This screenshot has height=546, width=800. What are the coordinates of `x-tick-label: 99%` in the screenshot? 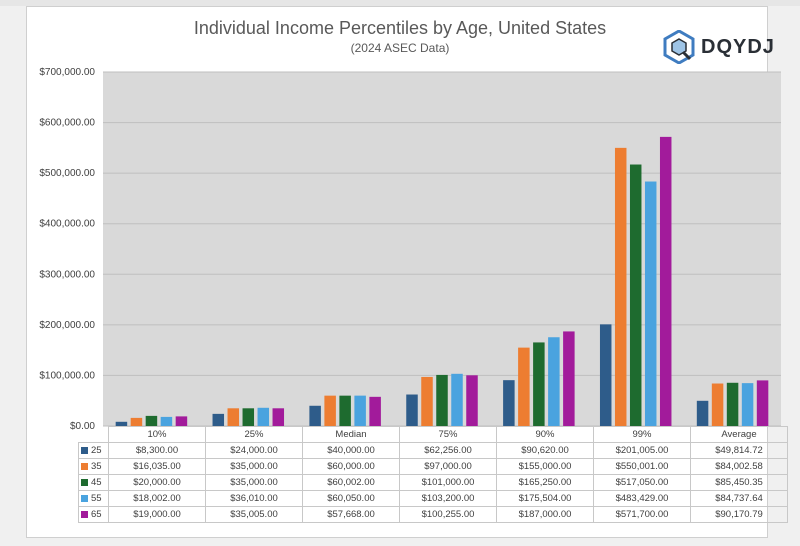 It's located at (642, 434).